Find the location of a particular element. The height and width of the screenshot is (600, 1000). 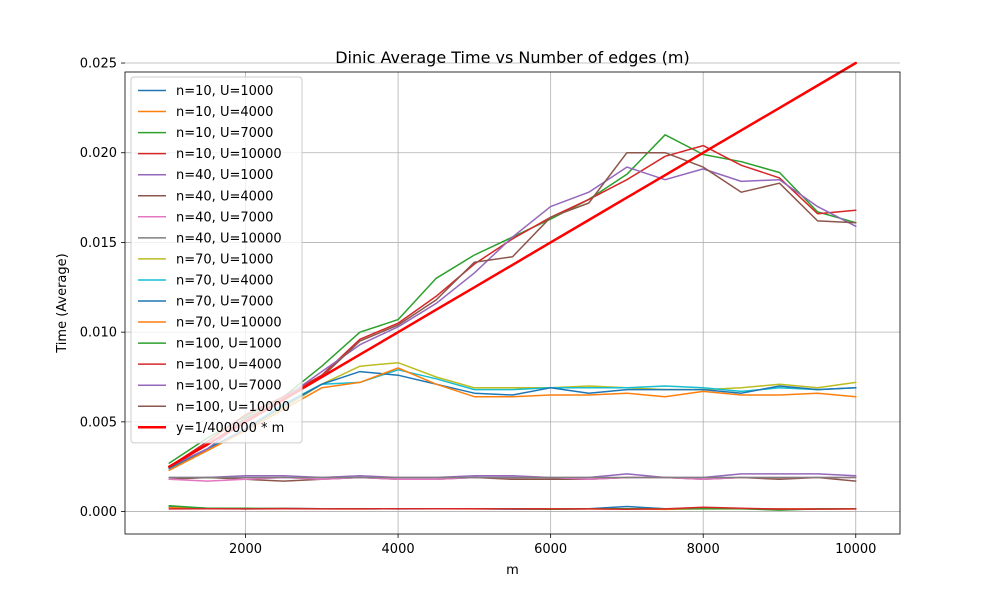

y-tick-label: 0.005 is located at coordinates (98, 422).